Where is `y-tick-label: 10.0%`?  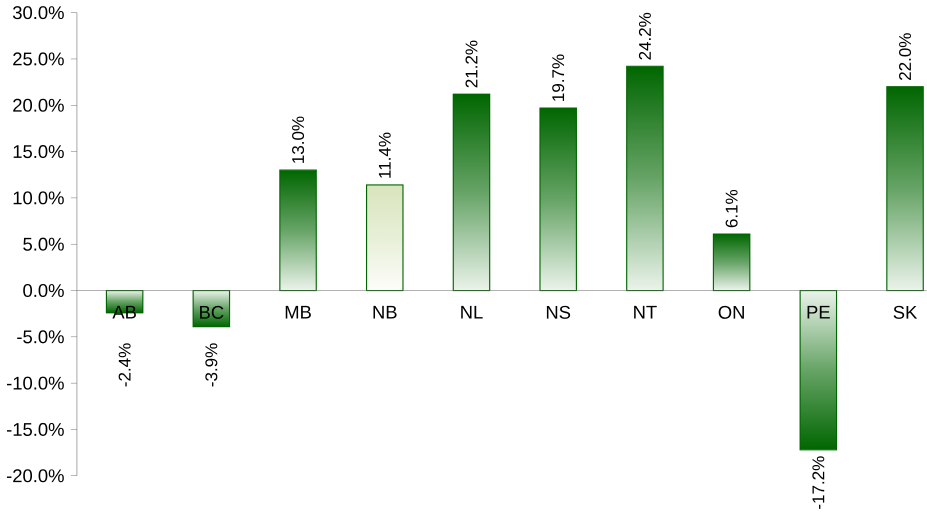 y-tick-label: 10.0% is located at coordinates (39, 197).